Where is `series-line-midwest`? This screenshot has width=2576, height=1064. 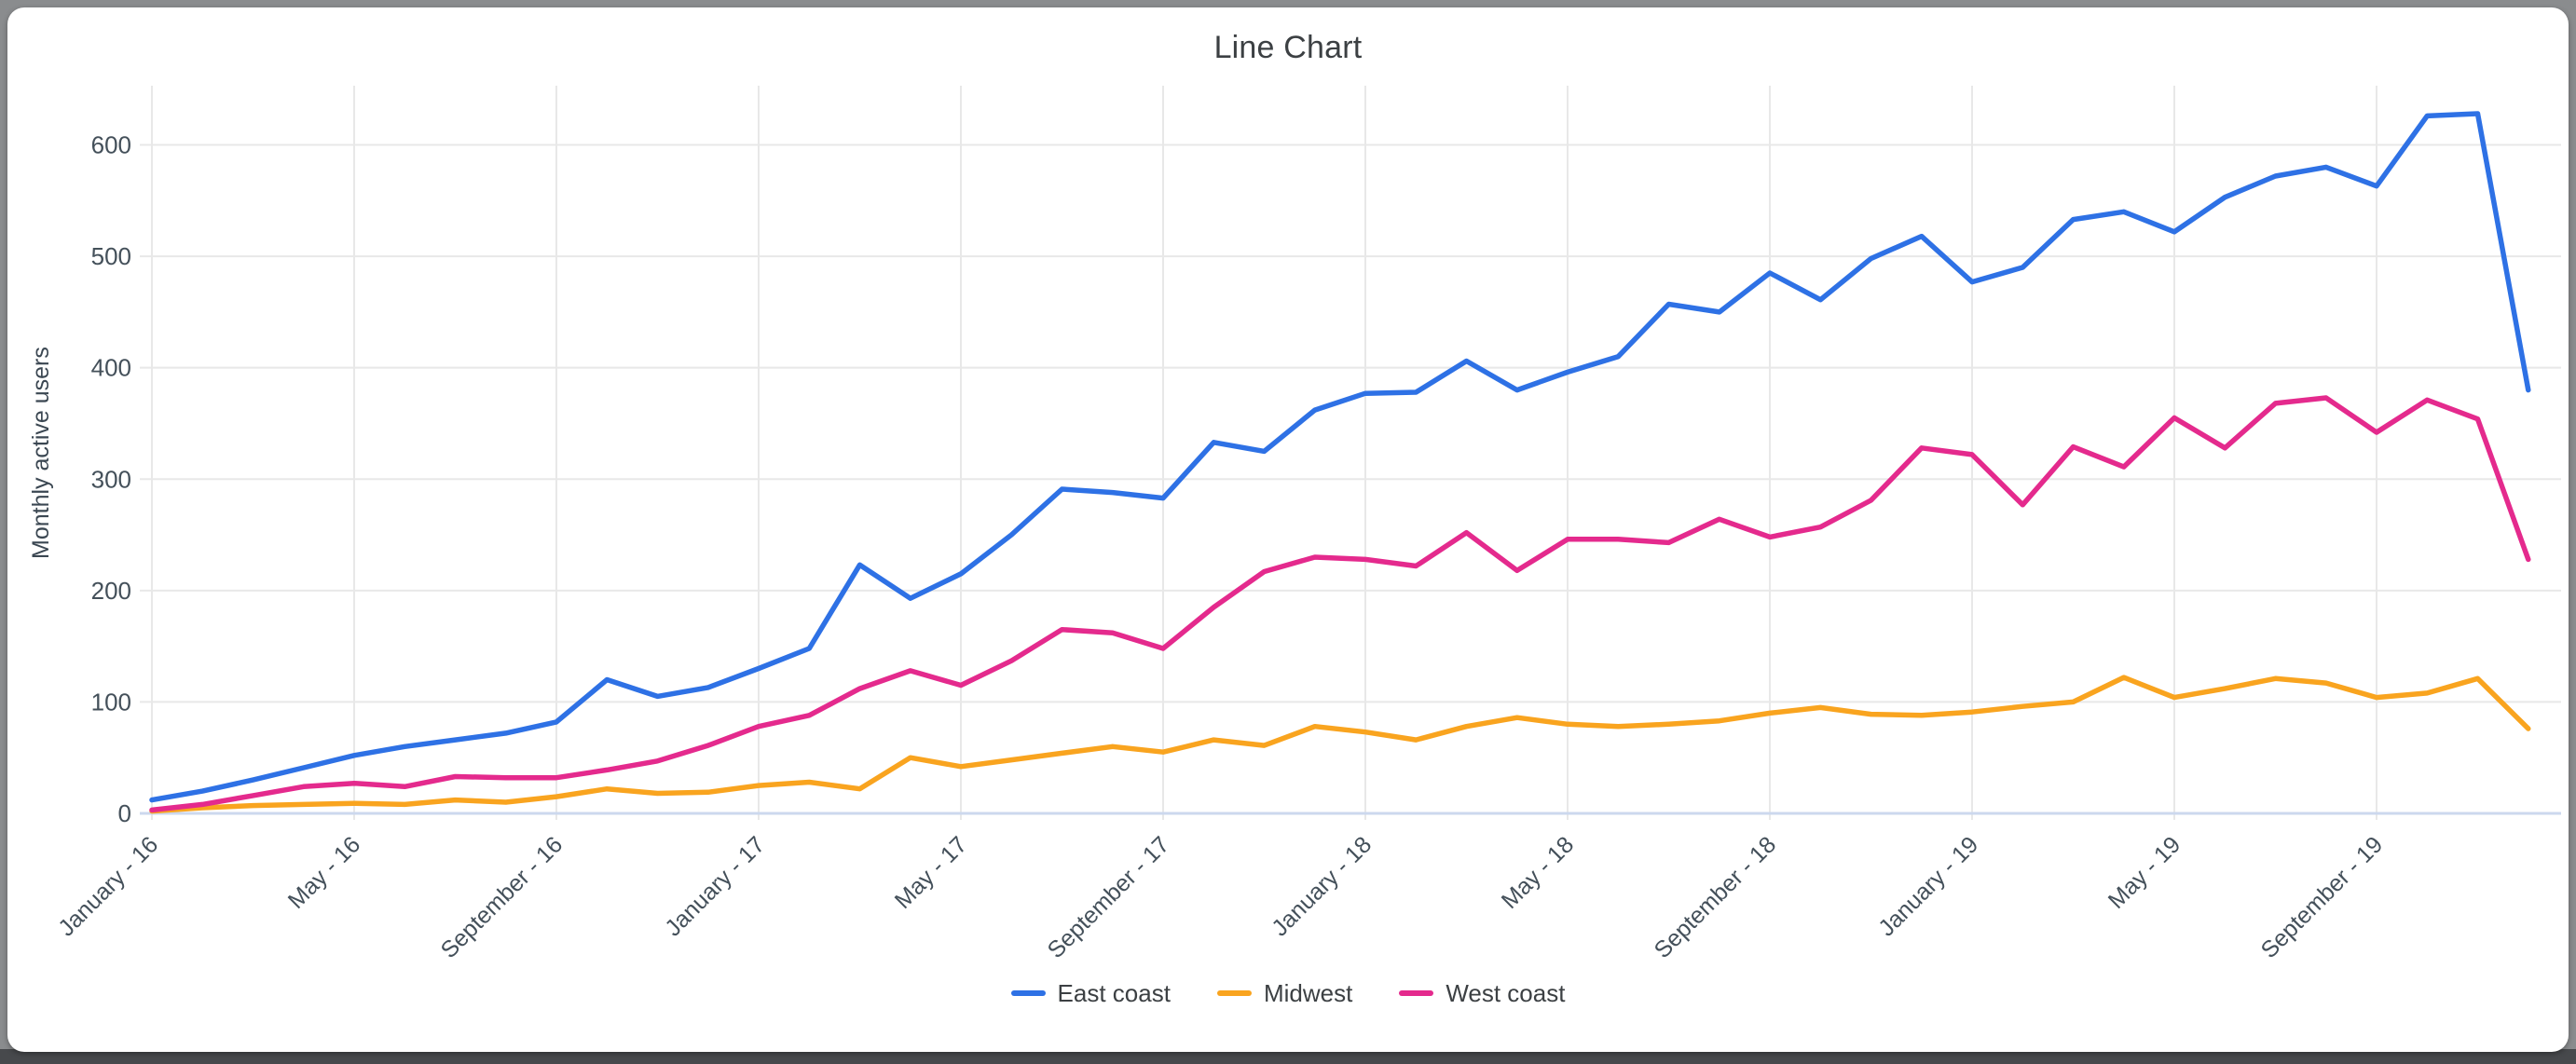
series-line-midwest is located at coordinates (1340, 744).